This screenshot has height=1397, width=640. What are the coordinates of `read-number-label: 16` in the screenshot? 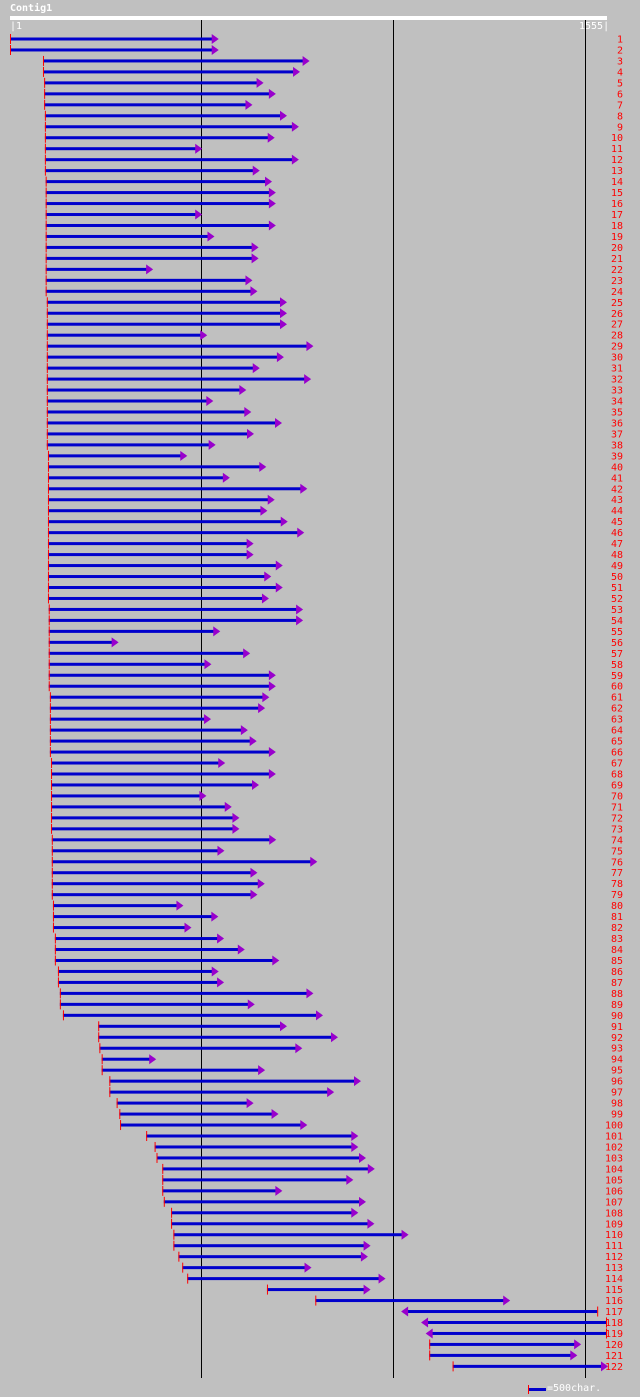 It's located at (617, 204).